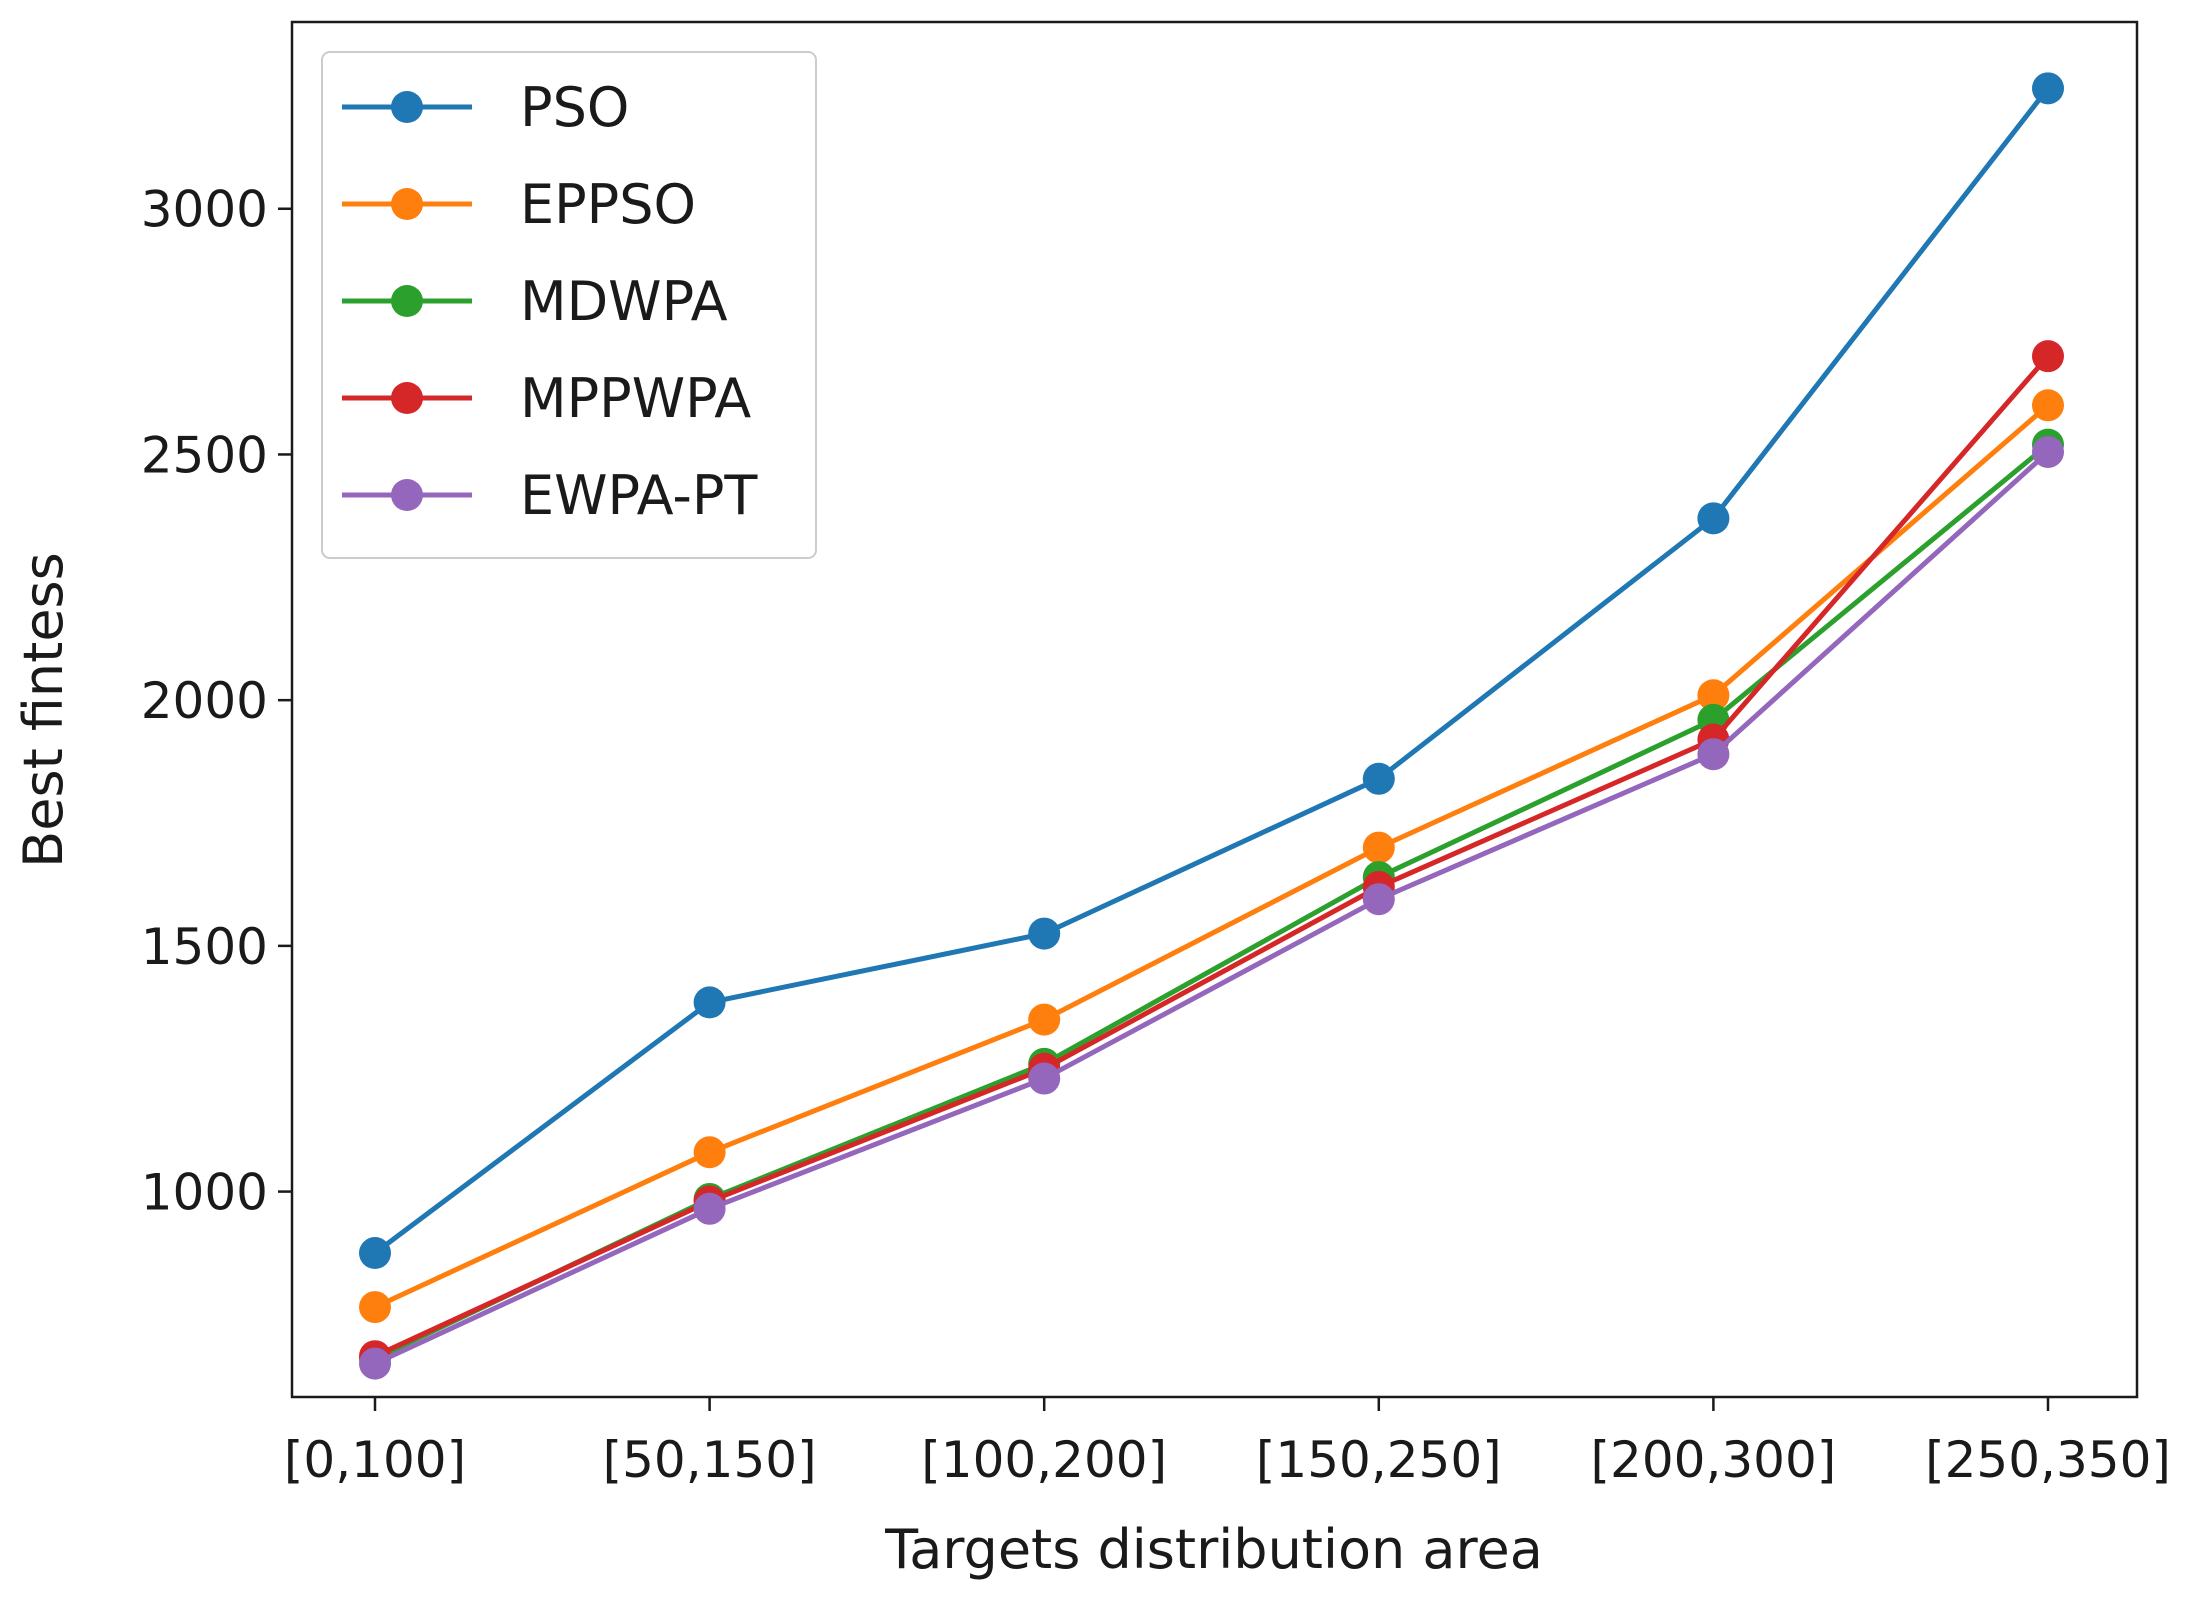 The height and width of the screenshot is (1599, 2206). I want to click on y-tick-label: 2000, so click(204, 701).